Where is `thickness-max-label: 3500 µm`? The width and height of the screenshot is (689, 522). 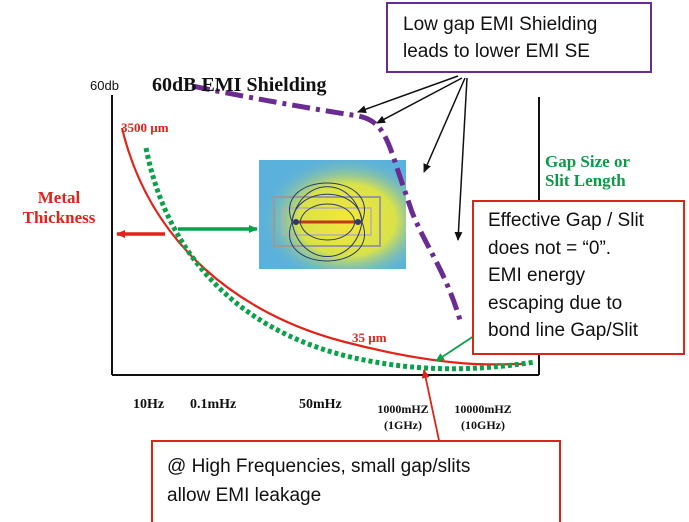 thickness-max-label: 3500 µm is located at coordinates (145, 127).